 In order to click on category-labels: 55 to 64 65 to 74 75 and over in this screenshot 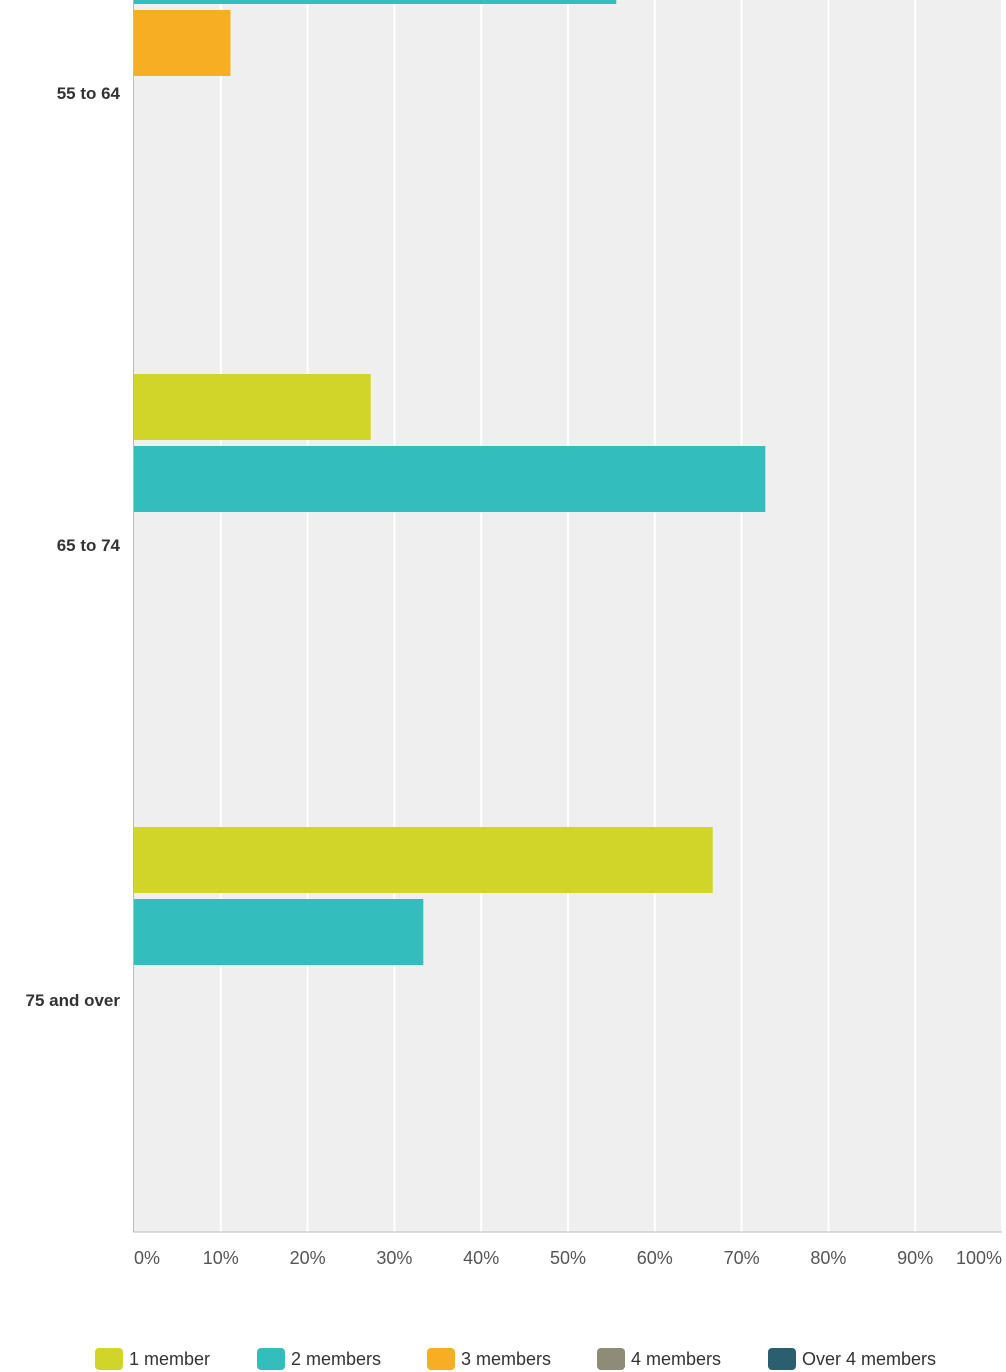, I will do `click(73, 547)`.